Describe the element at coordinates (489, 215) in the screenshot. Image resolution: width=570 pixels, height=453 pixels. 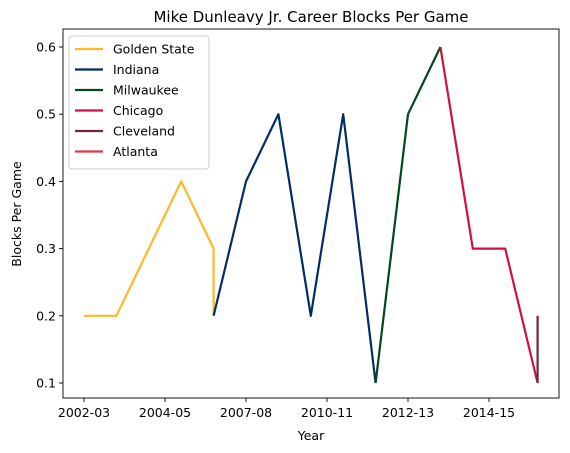
I see `series-line-chicago` at that location.